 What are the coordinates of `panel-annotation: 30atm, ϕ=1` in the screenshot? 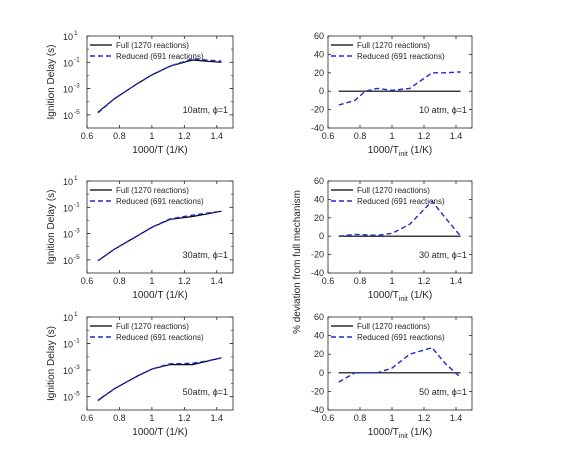 It's located at (205, 255).